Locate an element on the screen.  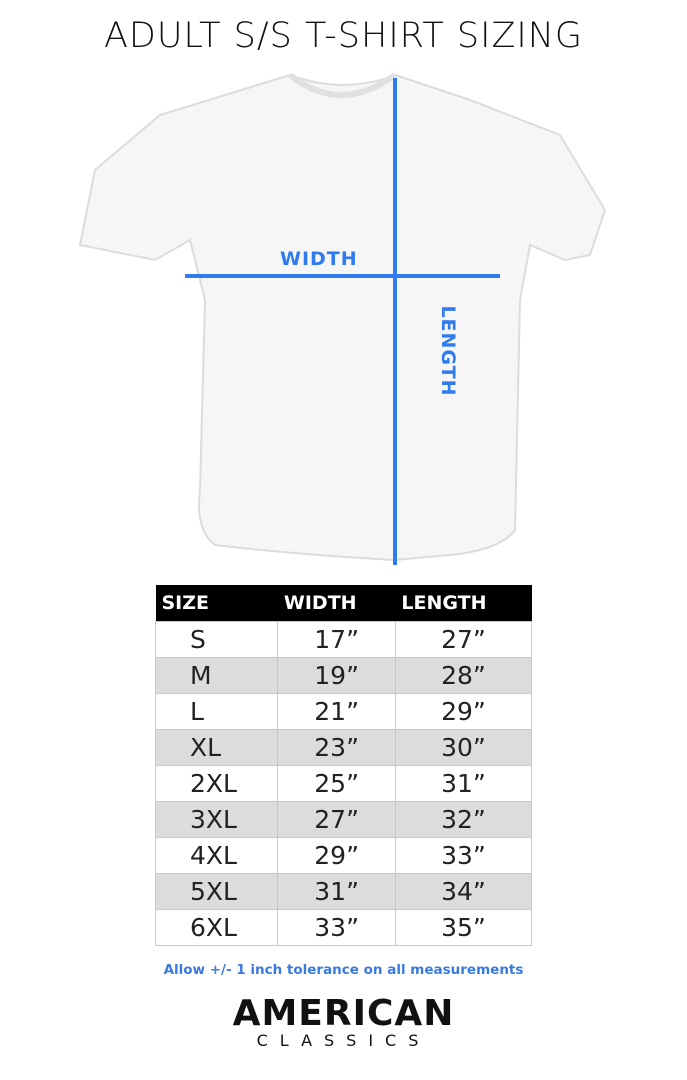
header-width: WIDTH is located at coordinates (336, 603).